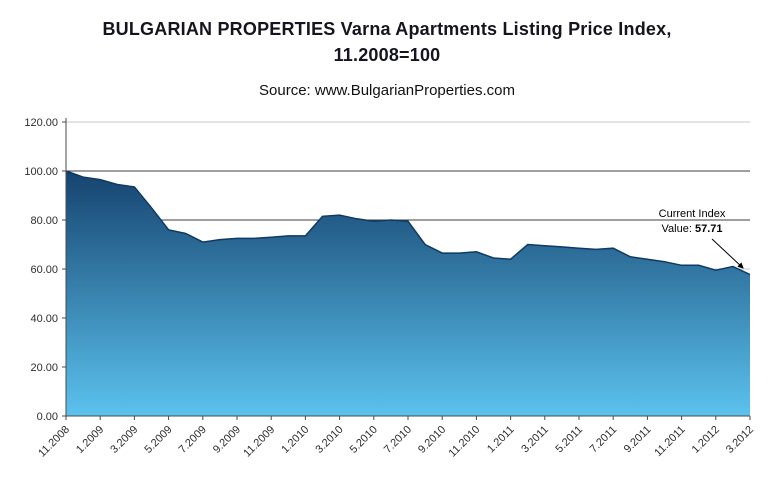  Describe the element at coordinates (727, 253) in the screenshot. I see `annotation-arrow` at that location.